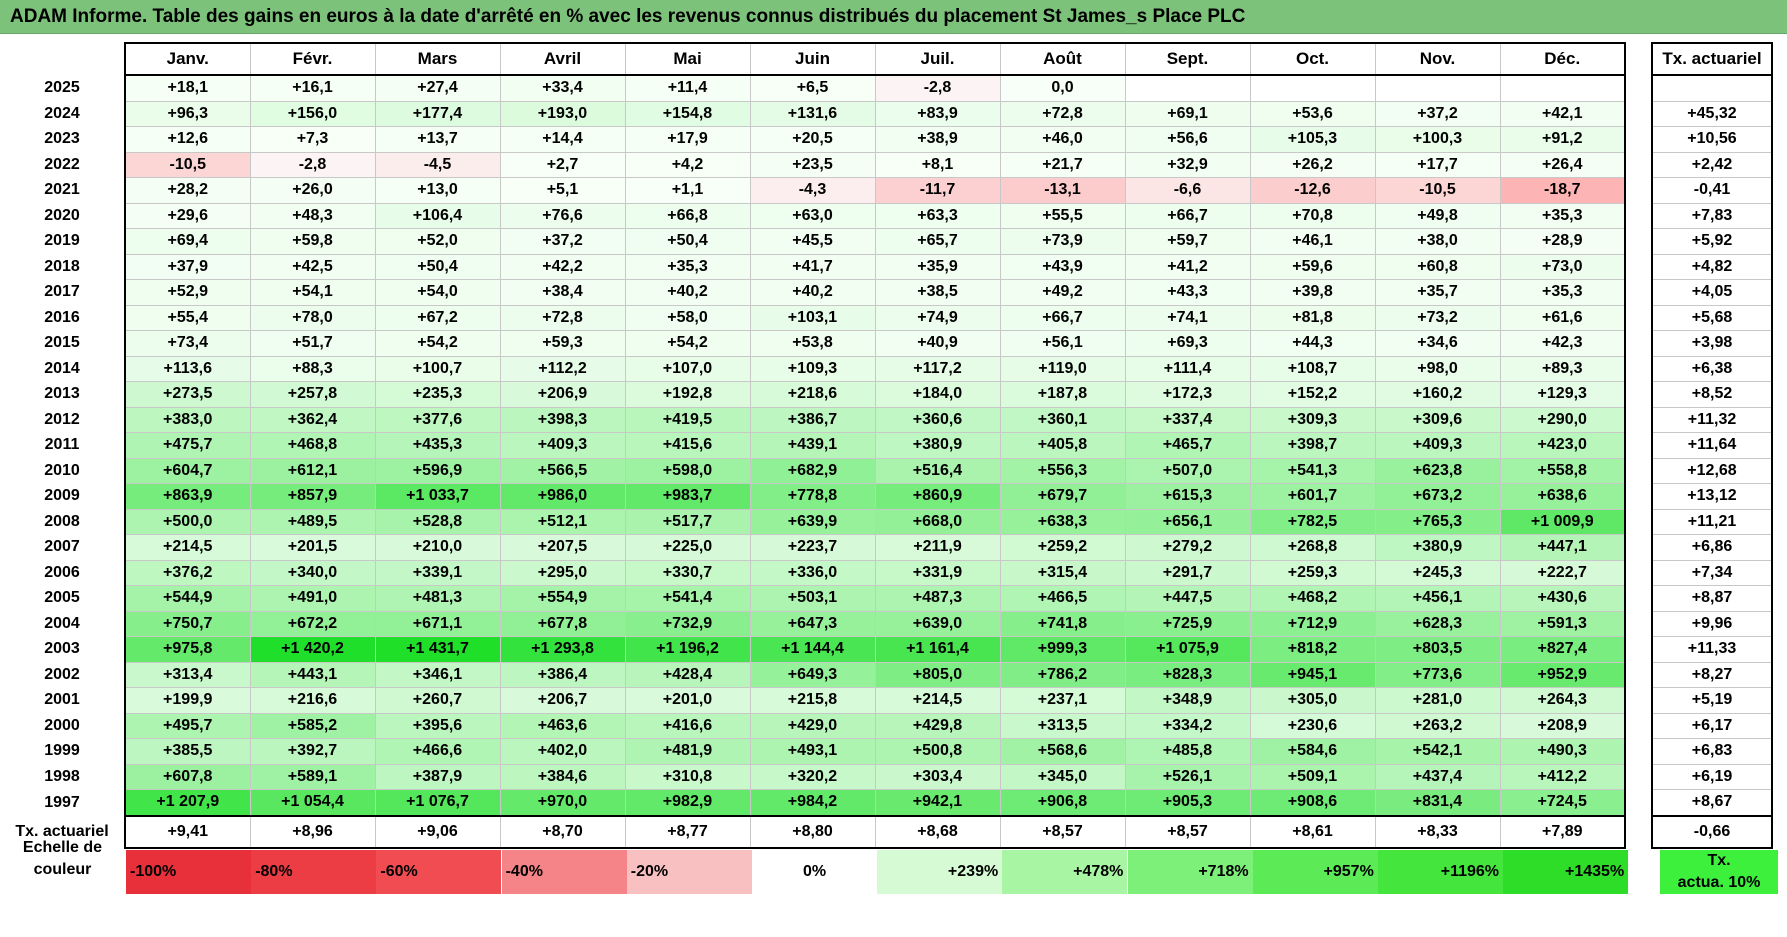  Describe the element at coordinates (1437, 113) in the screenshot. I see `gain-cell: +37,2` at that location.